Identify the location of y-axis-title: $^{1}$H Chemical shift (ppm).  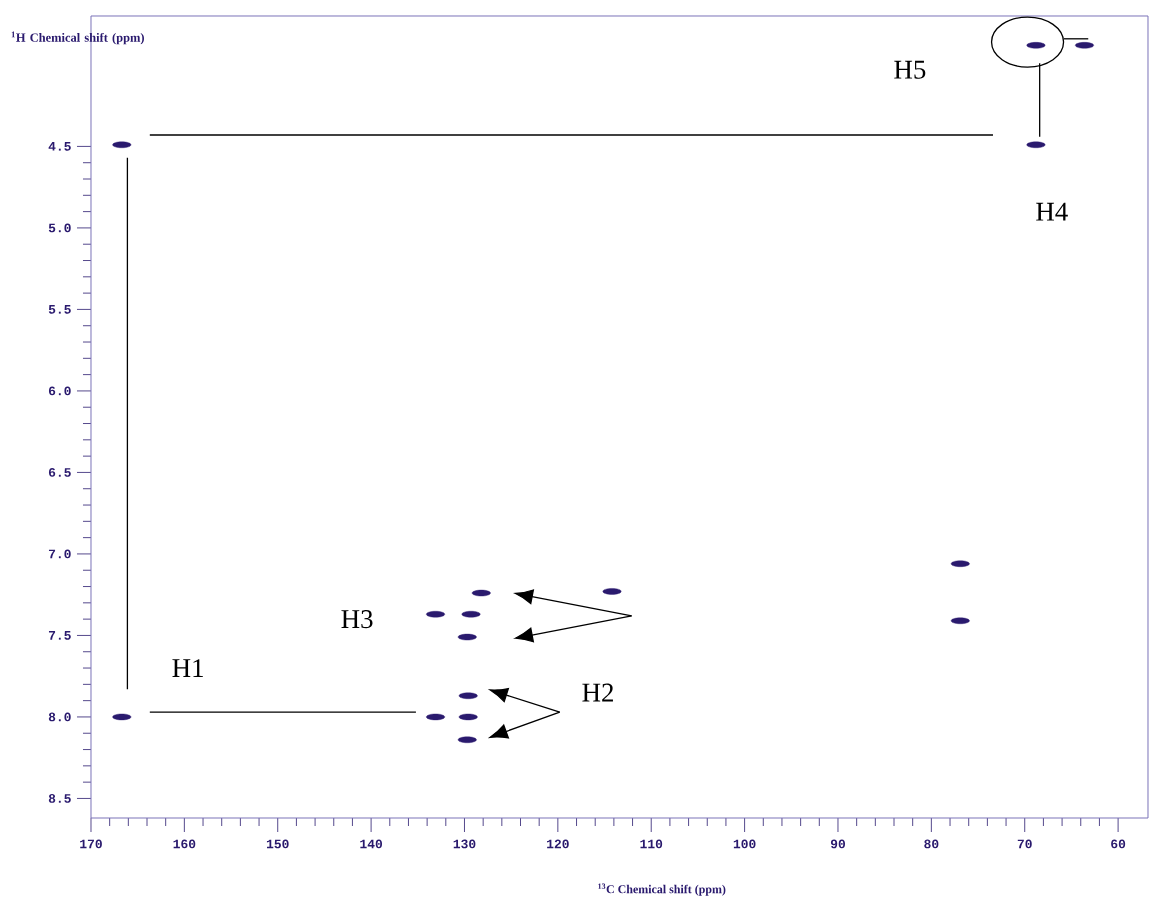
(77, 38).